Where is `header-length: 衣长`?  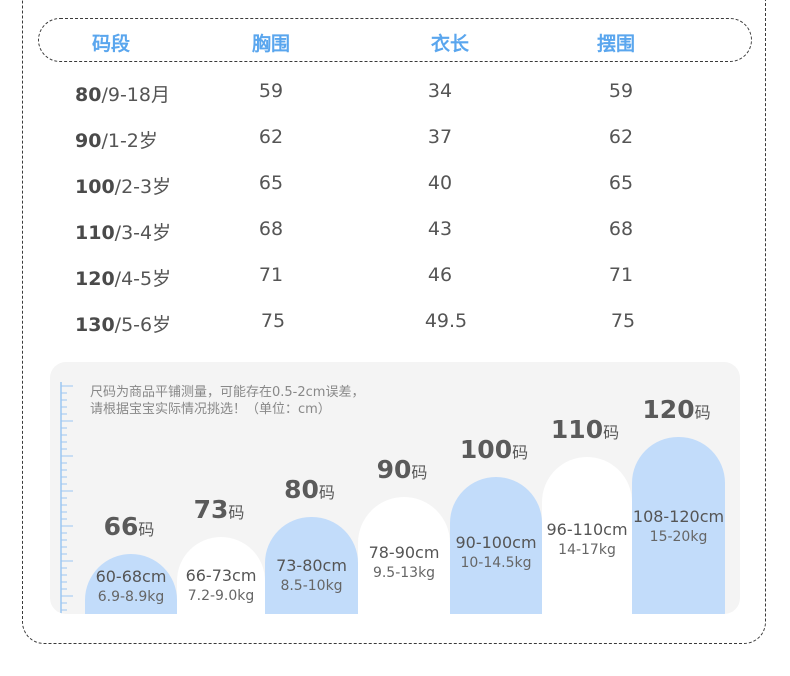
header-length: 衣长 is located at coordinates (450, 44).